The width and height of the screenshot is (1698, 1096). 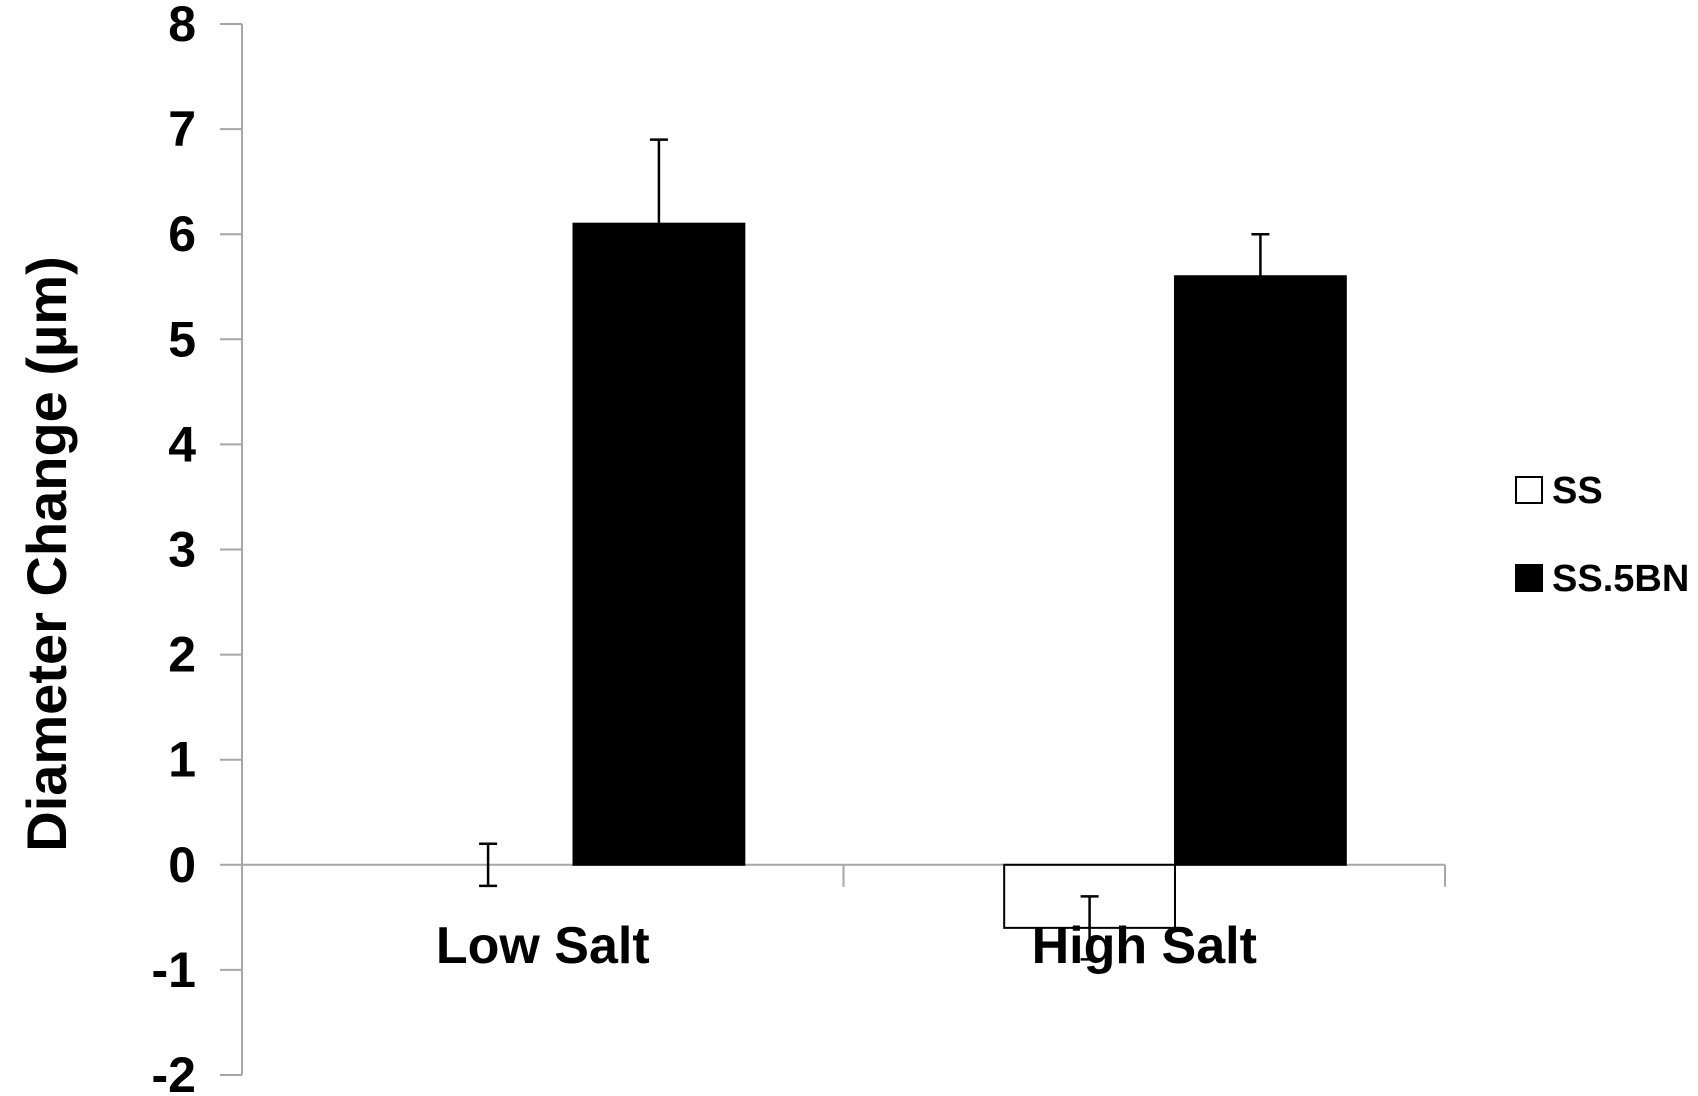 What do you see at coordinates (182, 655) in the screenshot?
I see `y-tick-label: 2` at bounding box center [182, 655].